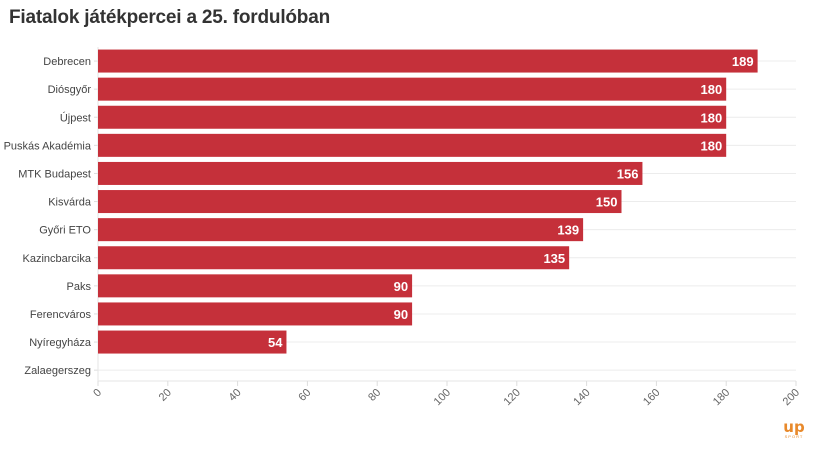  What do you see at coordinates (169, 17) in the screenshot?
I see `chart-title: Fiatalok játékpercei a 25. fordulóban` at bounding box center [169, 17].